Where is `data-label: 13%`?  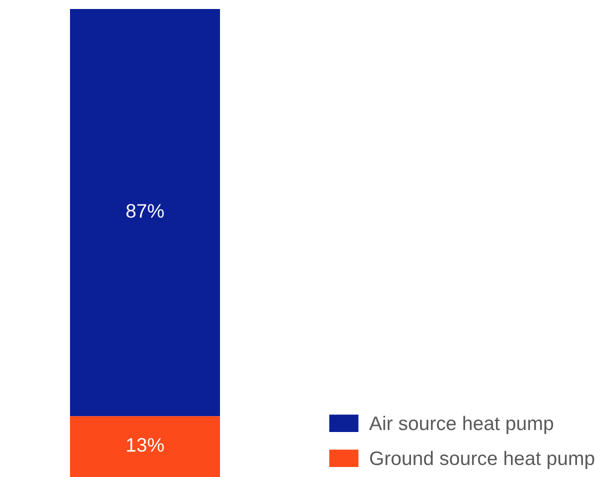 data-label: 13% is located at coordinates (145, 445).